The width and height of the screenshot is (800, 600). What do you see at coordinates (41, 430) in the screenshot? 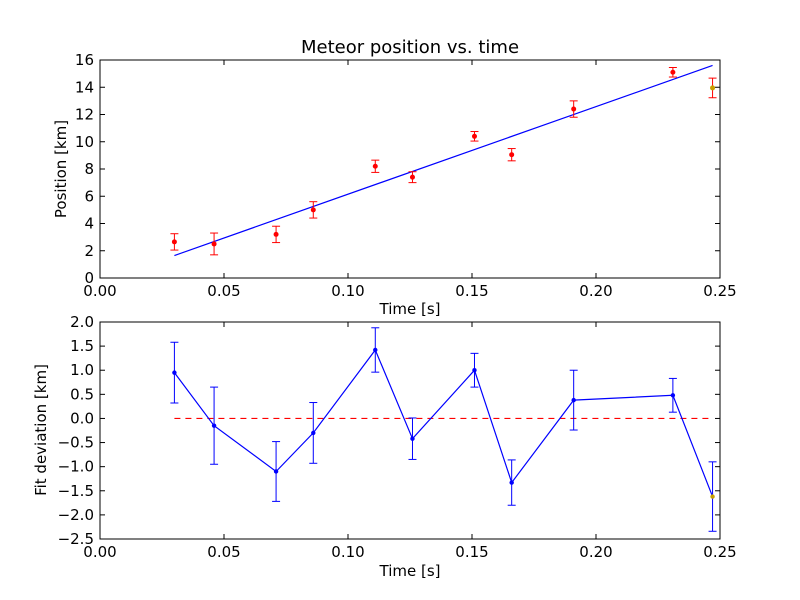
I see `deviation-y-axis-label: Fit deviation [km]` at bounding box center [41, 430].